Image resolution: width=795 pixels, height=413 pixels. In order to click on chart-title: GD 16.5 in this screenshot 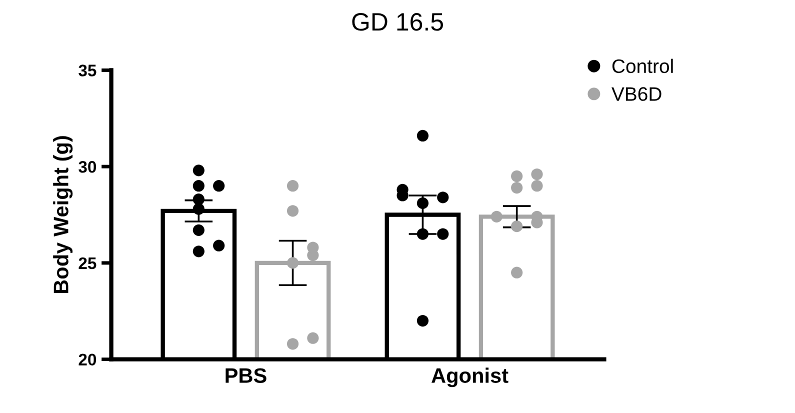, I will do `click(398, 22)`.